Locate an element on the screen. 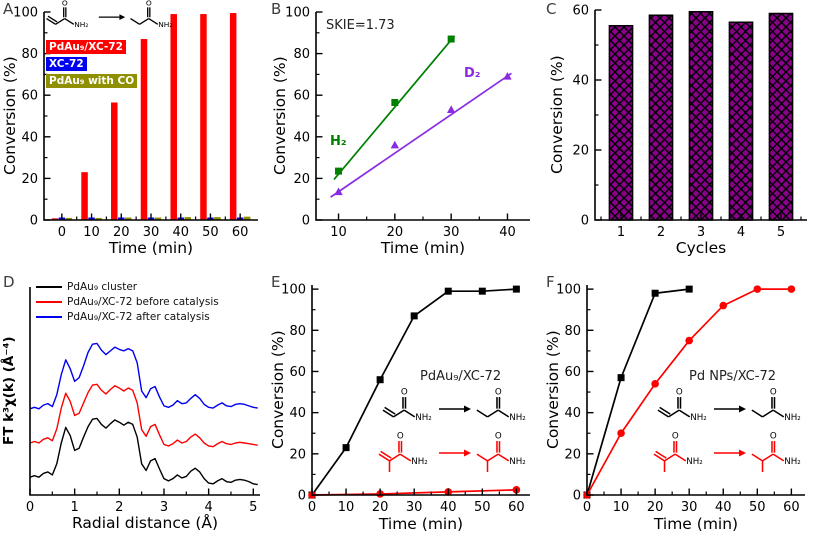 The height and width of the screenshot is (546, 815). y-axis-label: FT k³χ(k) (Å⁻⁴) is located at coordinates (9, 391).